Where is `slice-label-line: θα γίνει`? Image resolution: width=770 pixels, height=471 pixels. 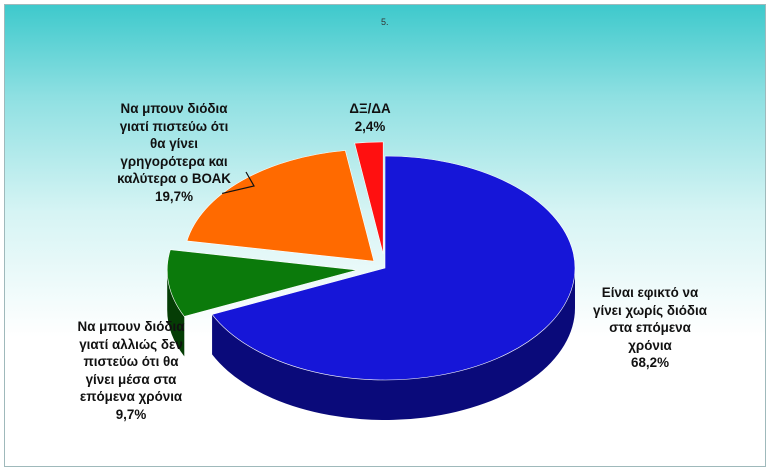 slice-label-line: θα γίνει is located at coordinates (174, 143).